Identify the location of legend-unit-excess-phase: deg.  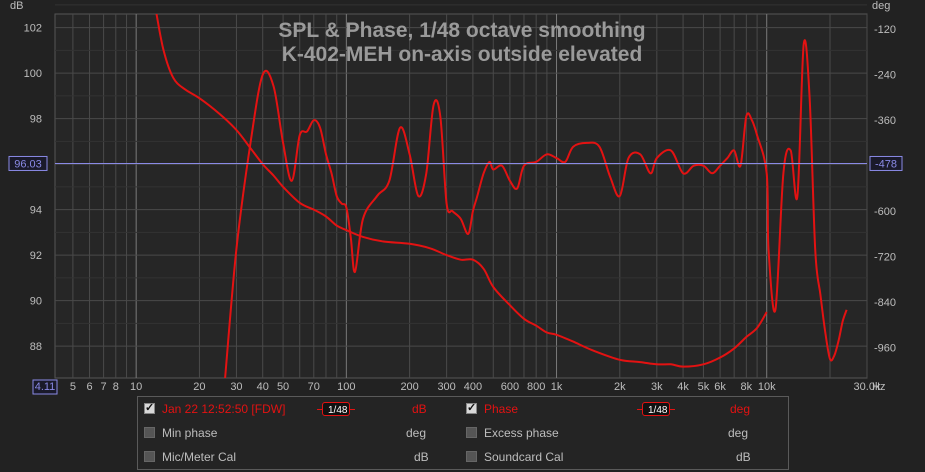
(738, 433).